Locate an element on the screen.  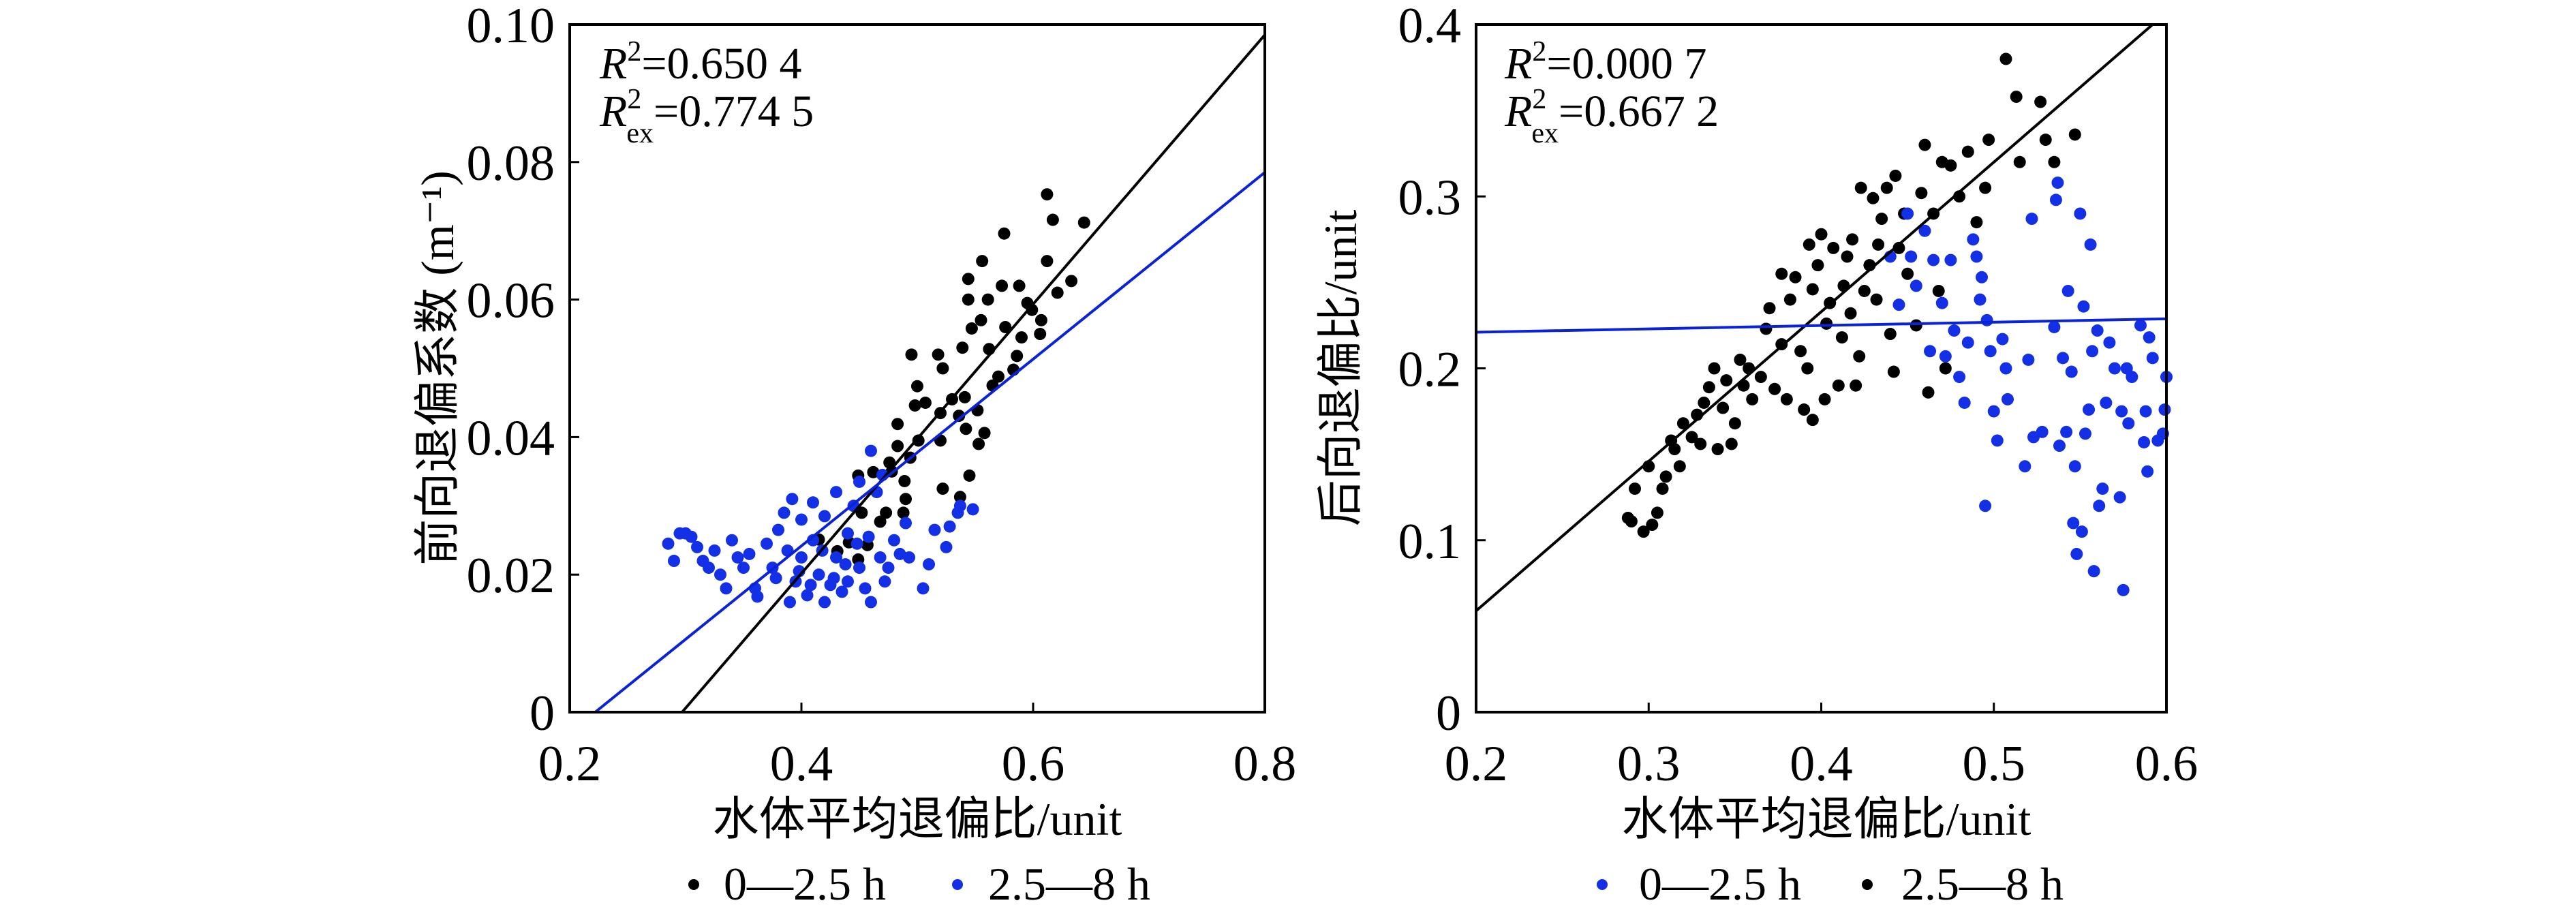
left-x-tick-label: 0.8 is located at coordinates (1265, 764).